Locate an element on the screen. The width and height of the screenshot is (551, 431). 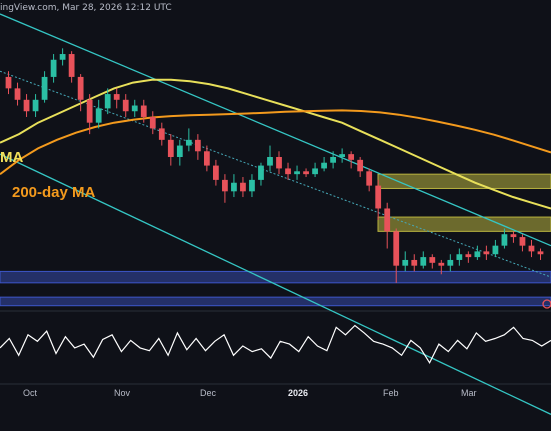
zone-support-lower is located at coordinates (275, 301).